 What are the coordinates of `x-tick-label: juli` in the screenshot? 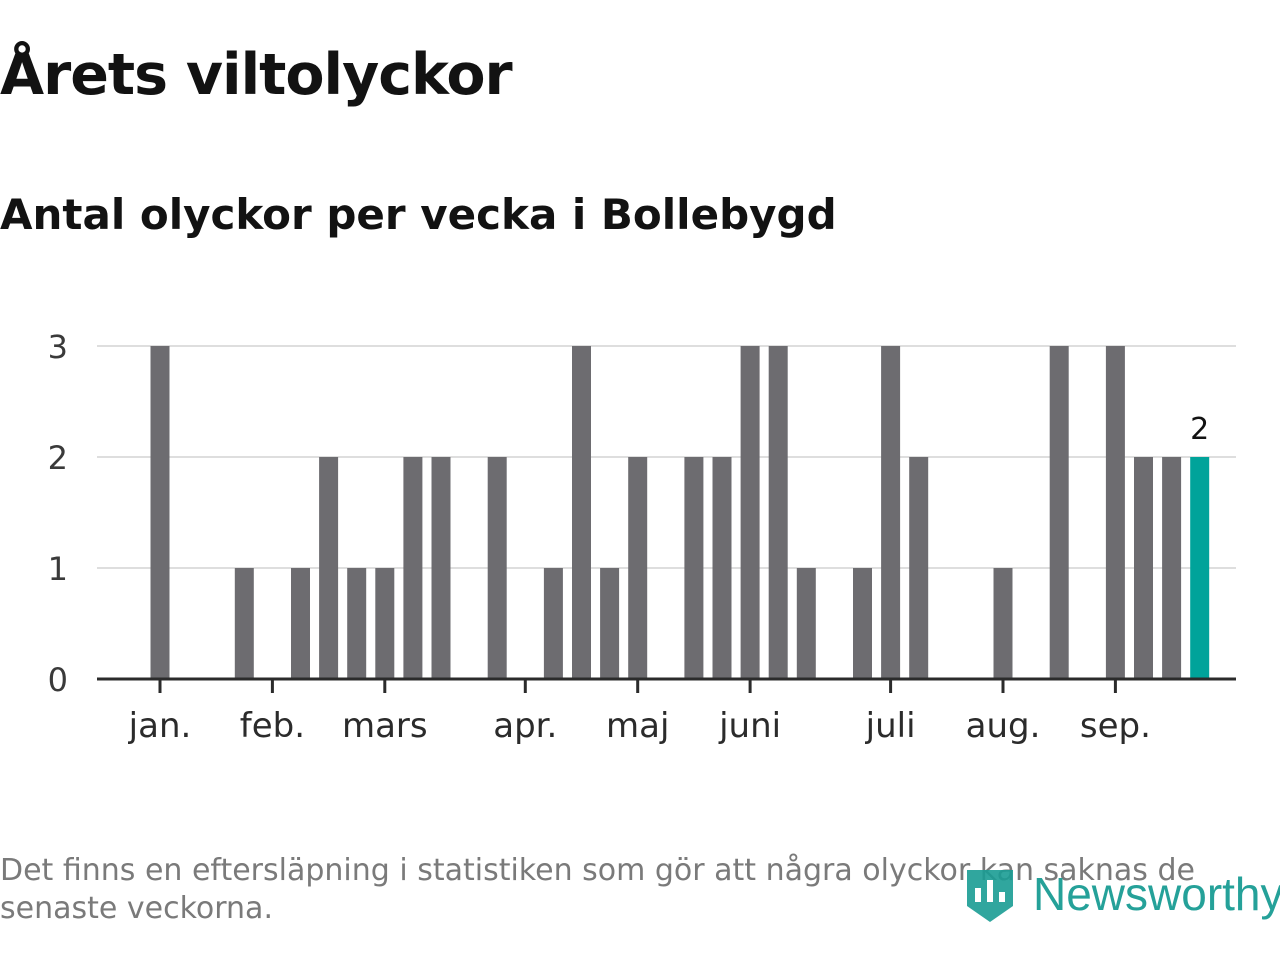 It's located at (890, 726).